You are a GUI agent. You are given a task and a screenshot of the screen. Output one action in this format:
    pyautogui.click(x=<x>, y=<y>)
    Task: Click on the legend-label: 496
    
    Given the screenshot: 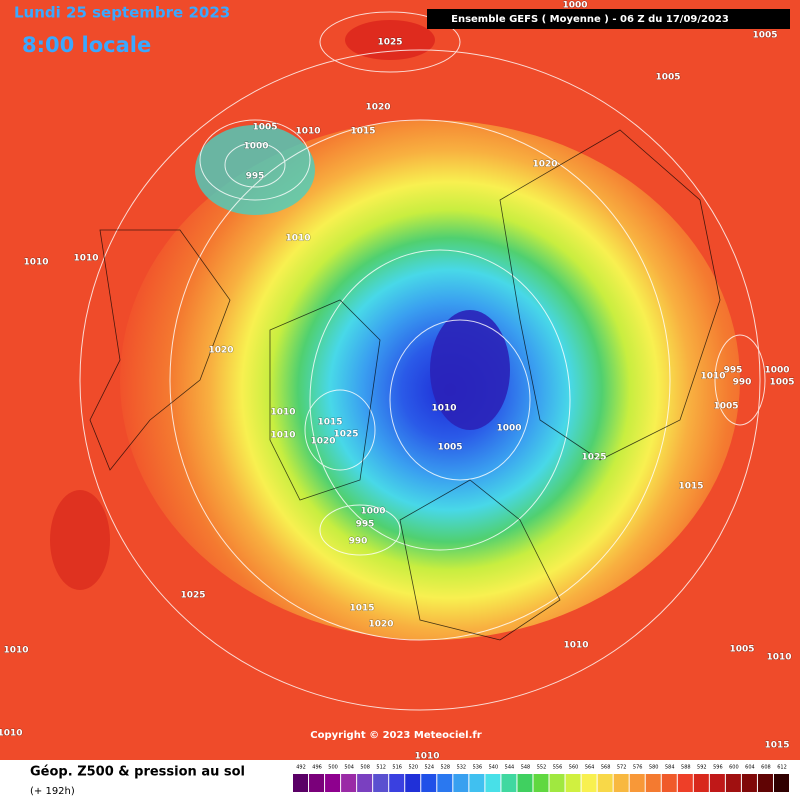 What is the action you would take?
    pyautogui.click(x=317, y=768)
    